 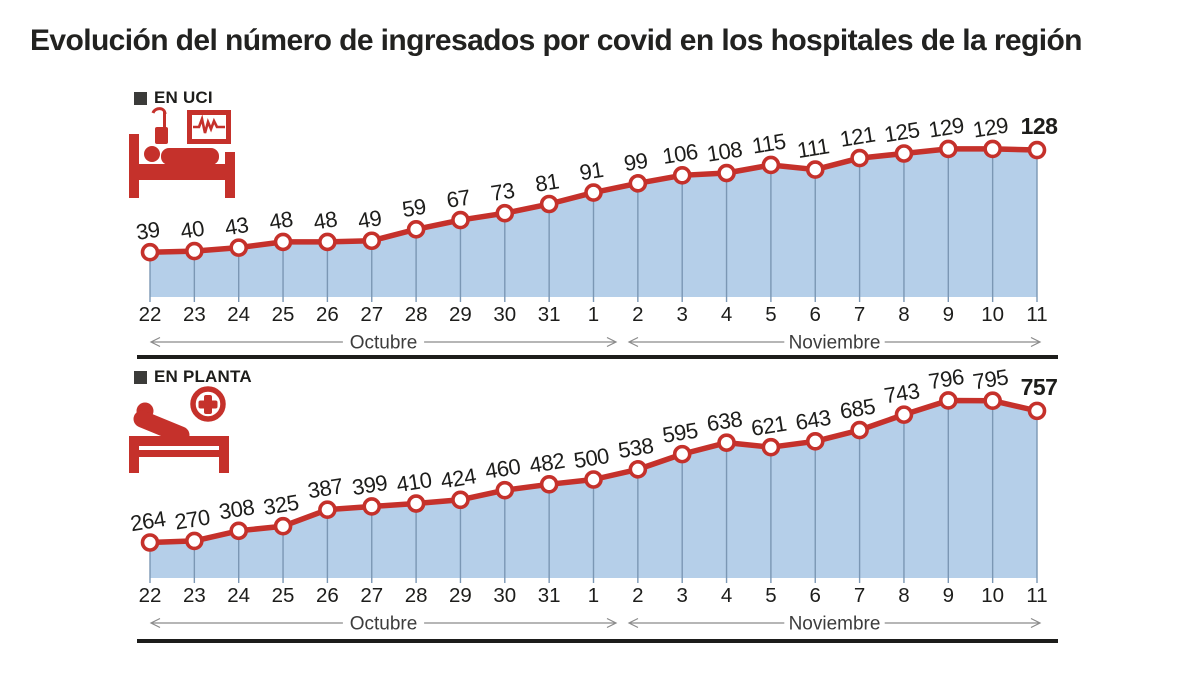 What do you see at coordinates (192, 229) in the screenshot?
I see `value-label: 40` at bounding box center [192, 229].